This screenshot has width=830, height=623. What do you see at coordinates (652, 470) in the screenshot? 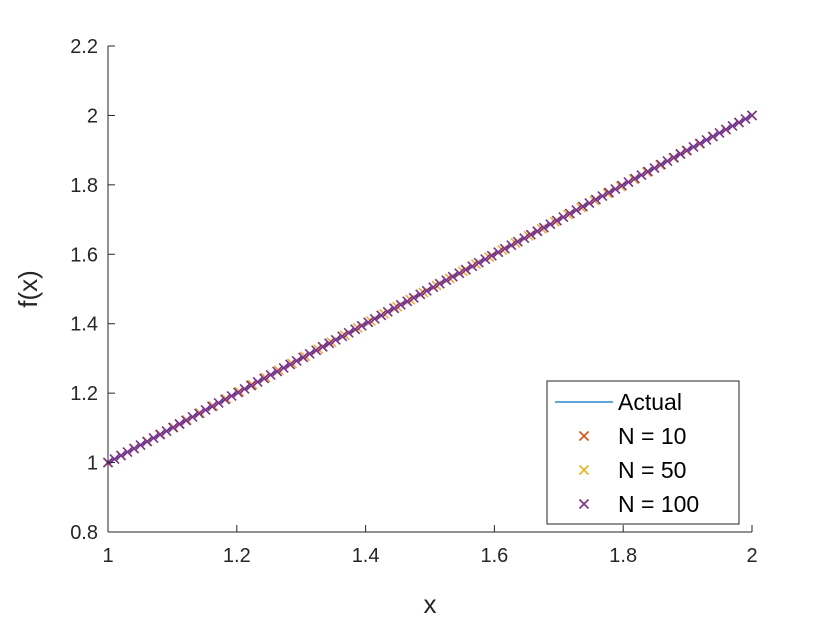
I see `legend-label-n-50: N = 50` at bounding box center [652, 470].